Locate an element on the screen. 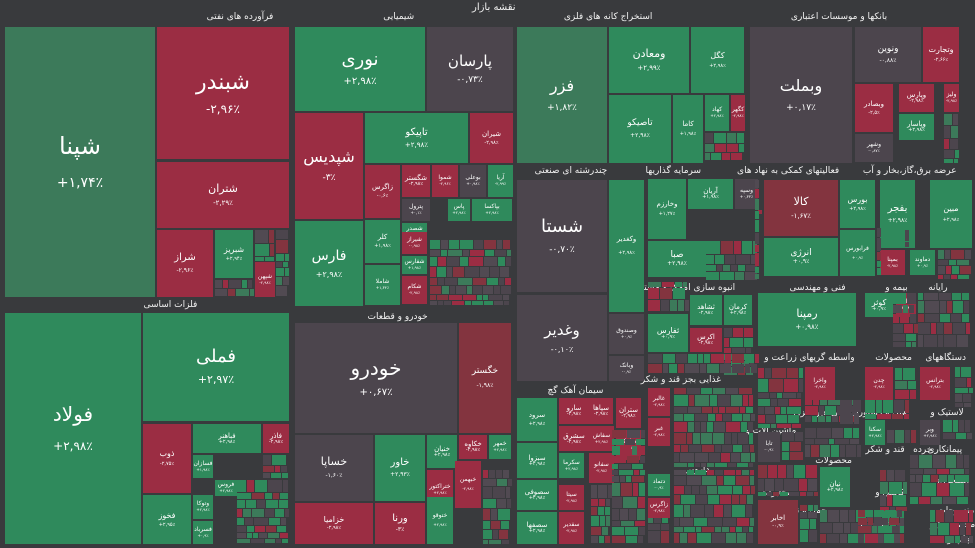 The height and width of the screenshot is (548, 975). ticker-tile: فولاد +۲,۹۸٪ is located at coordinates (73, 428).